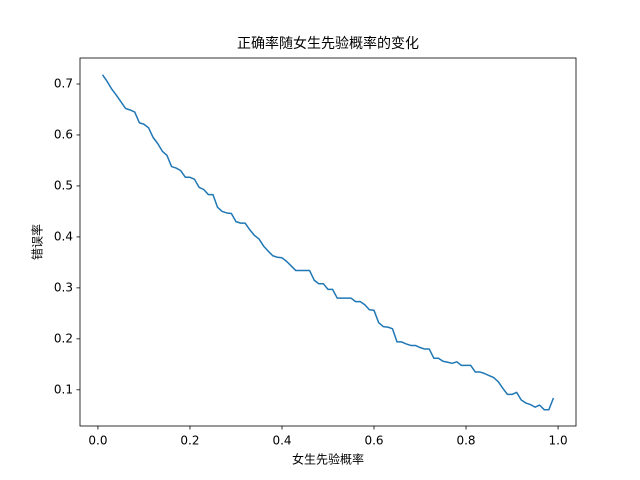 The image size is (640, 480). Describe the element at coordinates (63, 287) in the screenshot. I see `y-tick-label: 0.3` at that location.